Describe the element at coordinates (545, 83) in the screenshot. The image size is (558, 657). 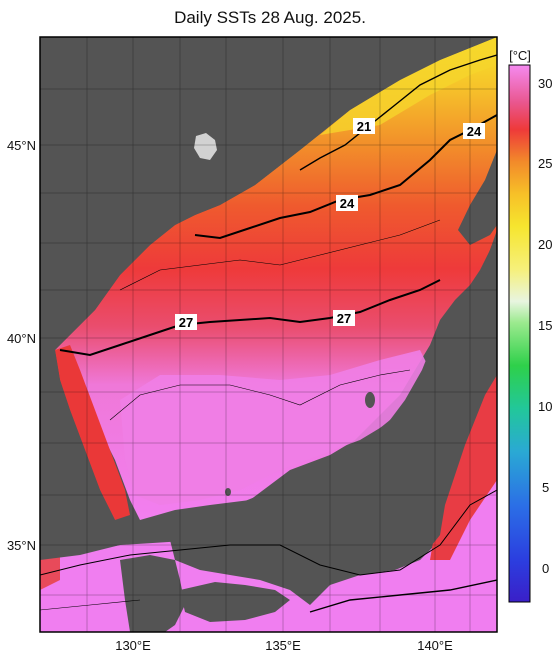
I see `colorbar-tick-30: 30` at that location.